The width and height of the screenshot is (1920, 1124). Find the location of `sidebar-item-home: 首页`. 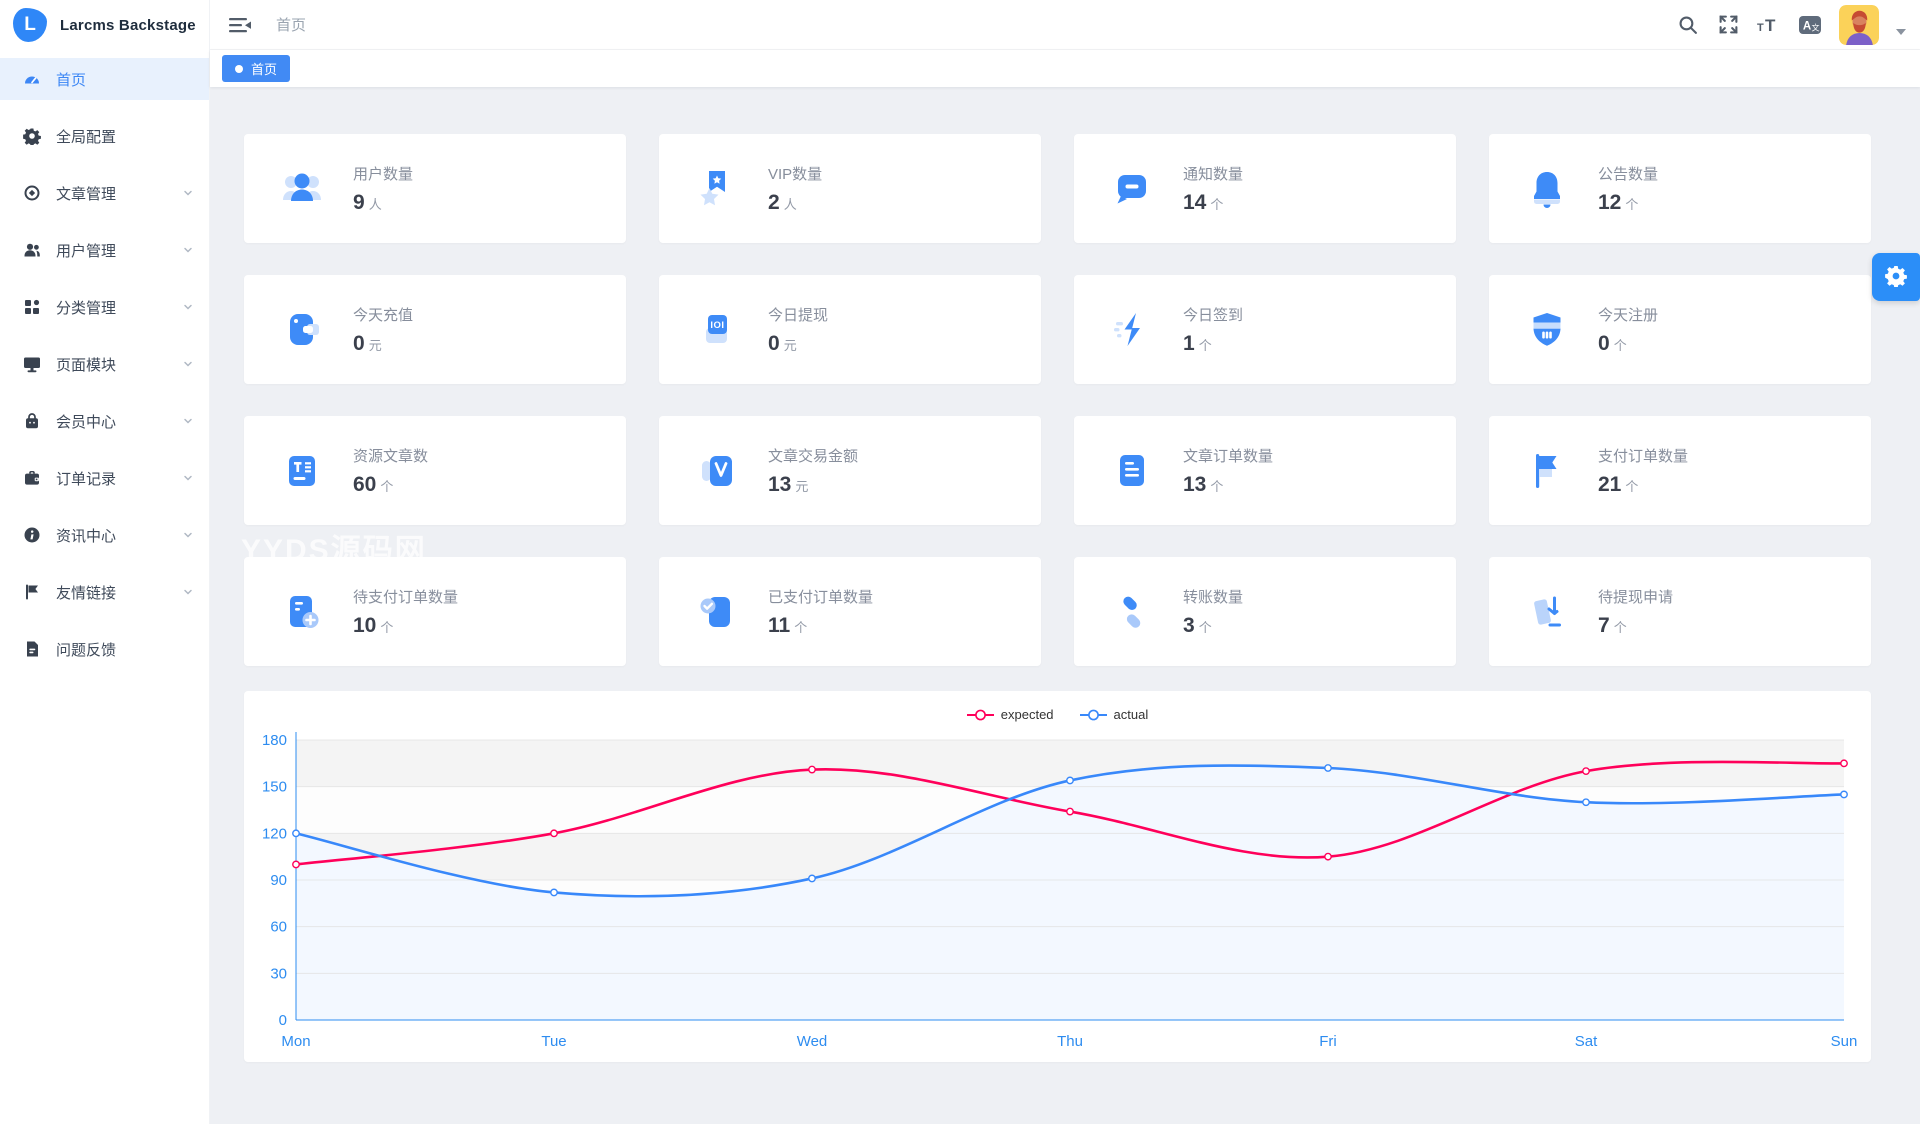

sidebar-item-home: 首页 is located at coordinates (104, 79).